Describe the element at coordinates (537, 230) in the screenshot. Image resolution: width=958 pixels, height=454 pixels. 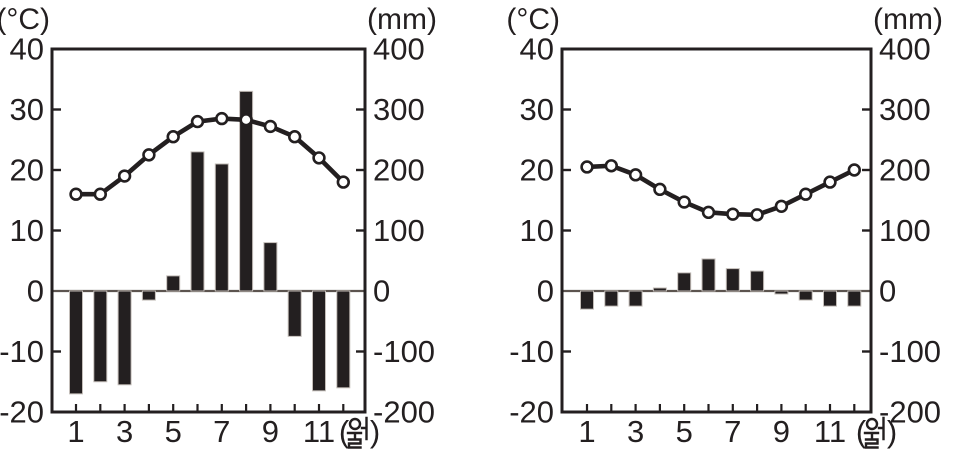
I see `temp-tick-label: 10` at that location.